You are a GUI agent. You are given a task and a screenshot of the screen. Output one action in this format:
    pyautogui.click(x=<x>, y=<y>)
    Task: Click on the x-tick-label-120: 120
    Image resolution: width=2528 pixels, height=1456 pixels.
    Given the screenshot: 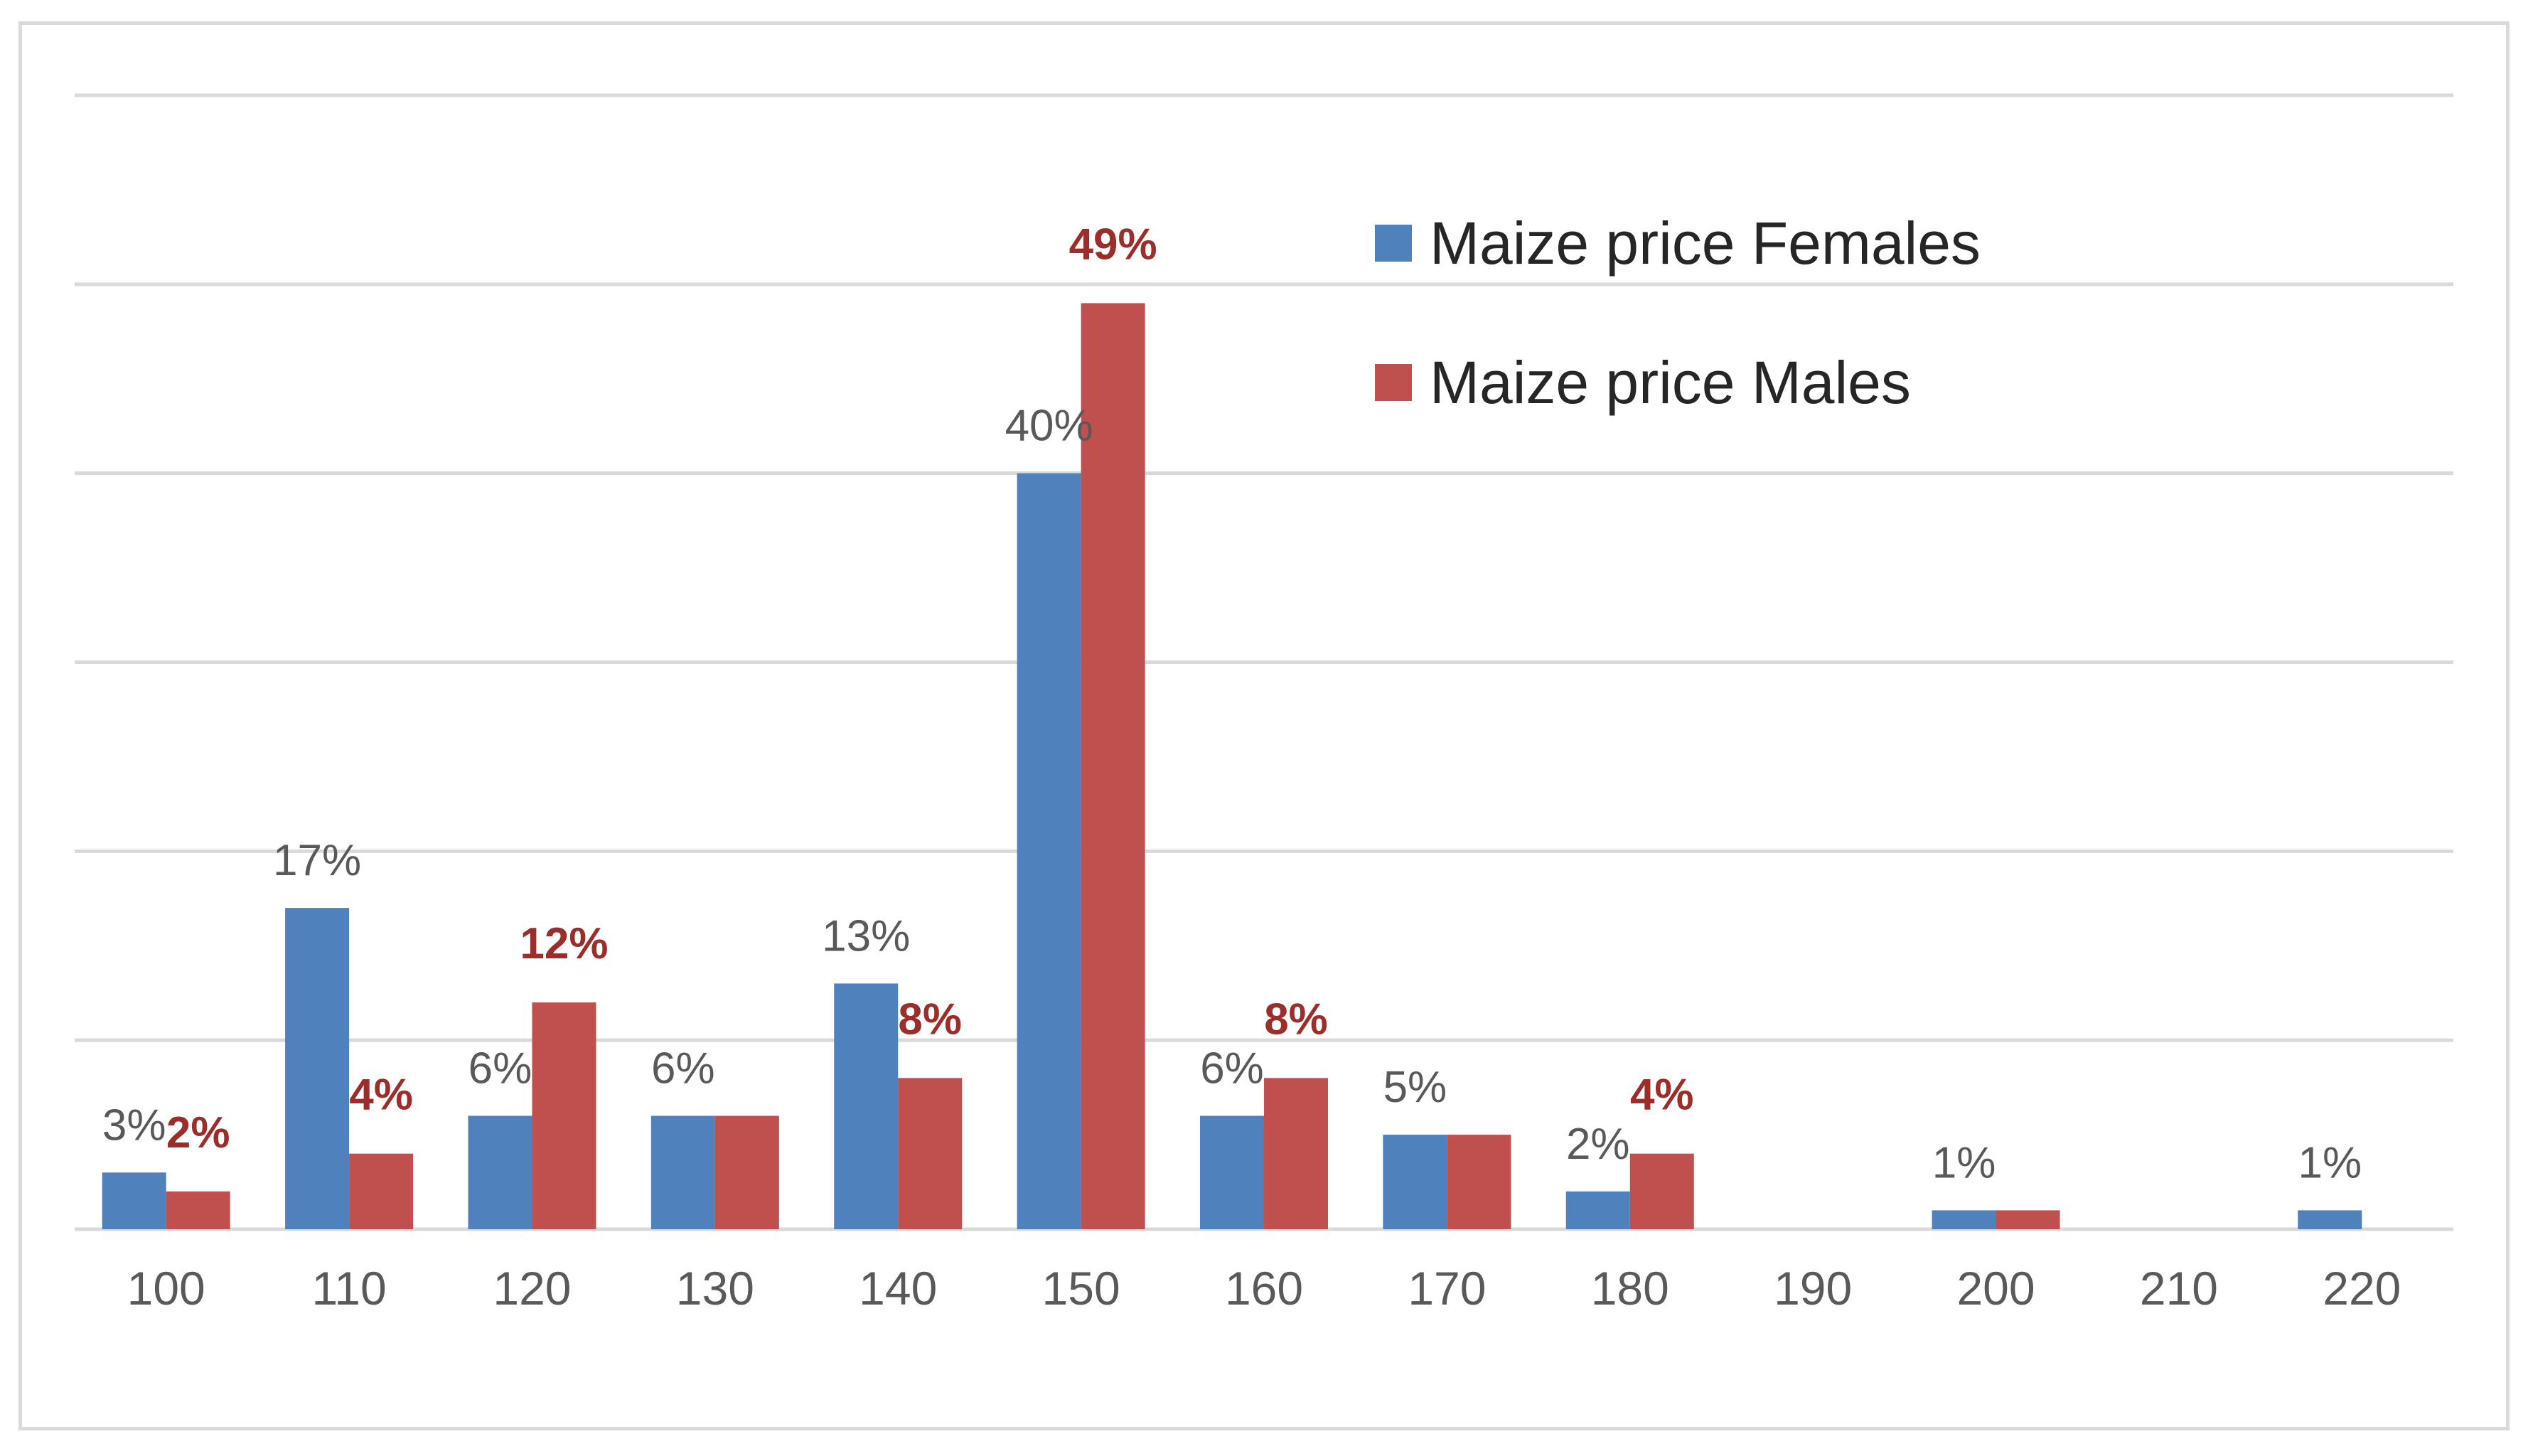 What is the action you would take?
    pyautogui.click(x=532, y=1288)
    